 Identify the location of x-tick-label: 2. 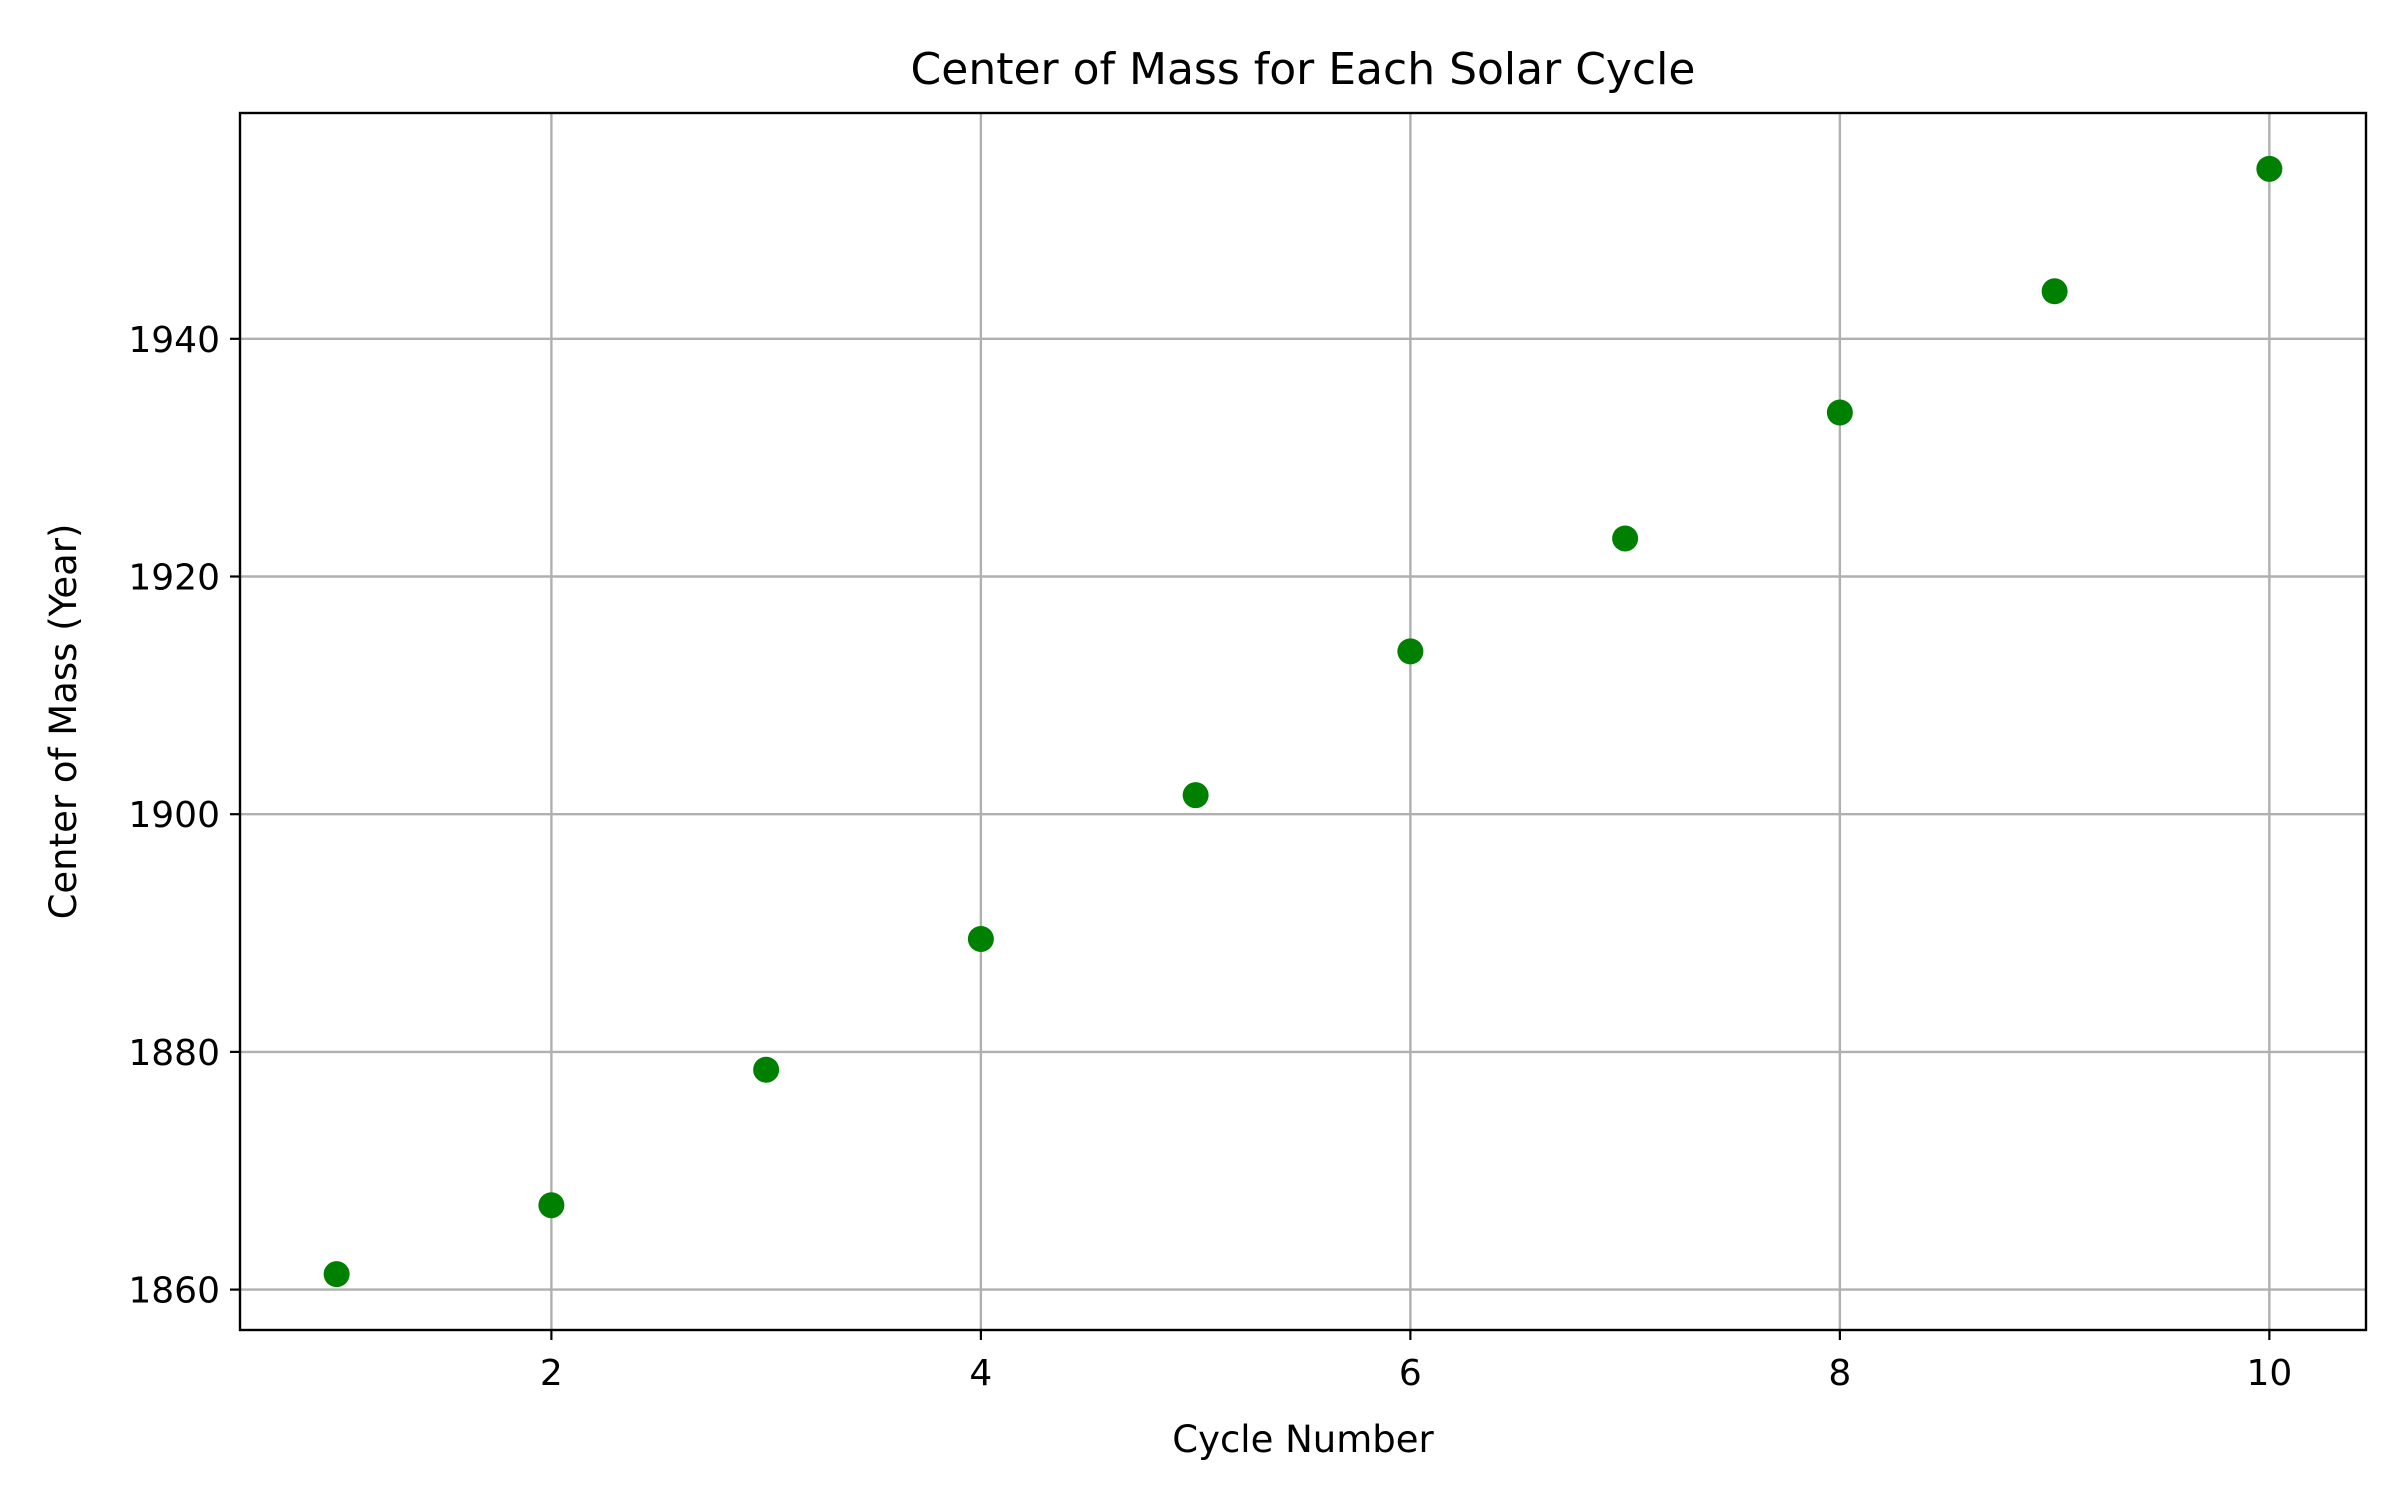
(551, 1373).